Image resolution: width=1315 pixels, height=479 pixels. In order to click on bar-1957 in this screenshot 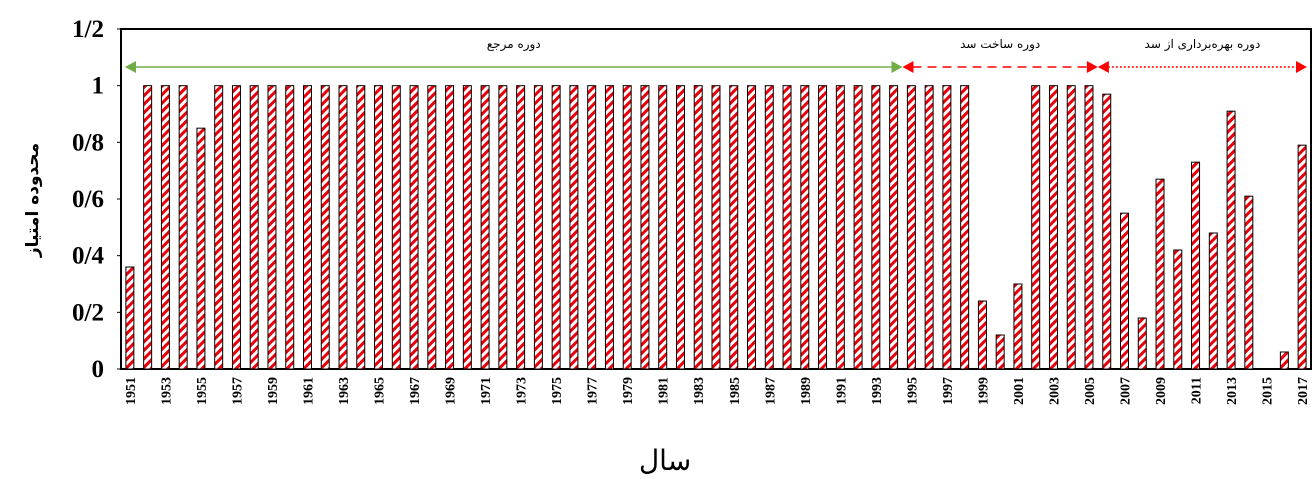, I will do `click(236, 227)`.